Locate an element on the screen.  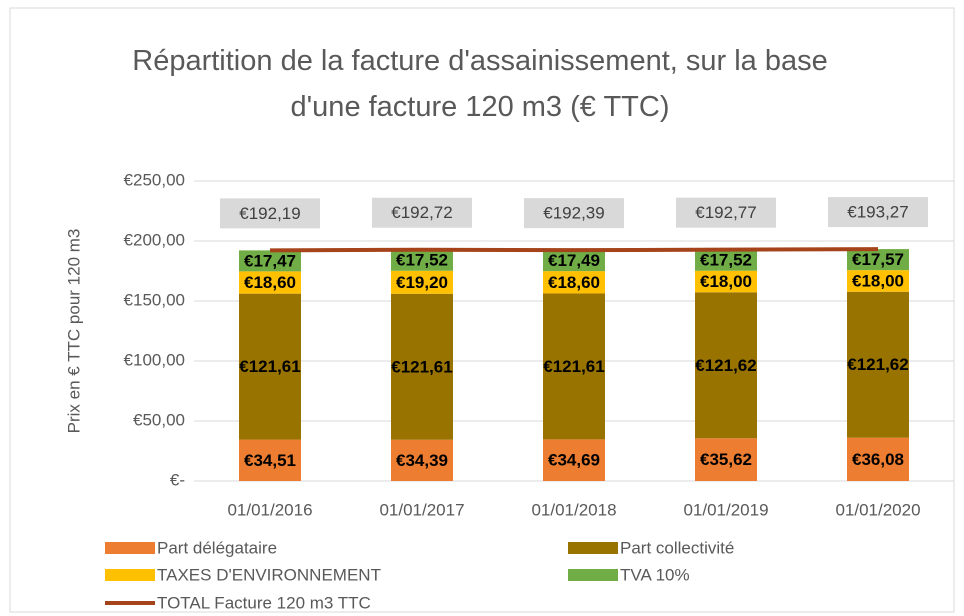
data-label: €17,47 is located at coordinates (270, 260).